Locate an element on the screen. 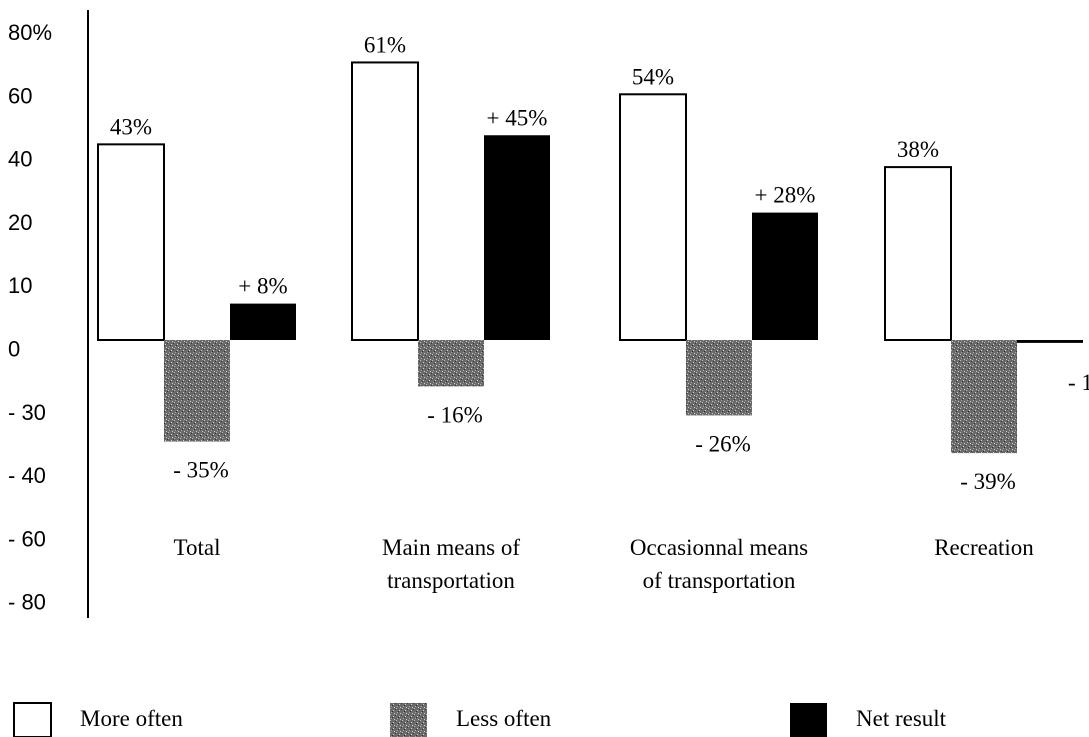 Image resolution: width=1089 pixels, height=737 pixels. y-tick-label: - 40 is located at coordinates (27, 475).